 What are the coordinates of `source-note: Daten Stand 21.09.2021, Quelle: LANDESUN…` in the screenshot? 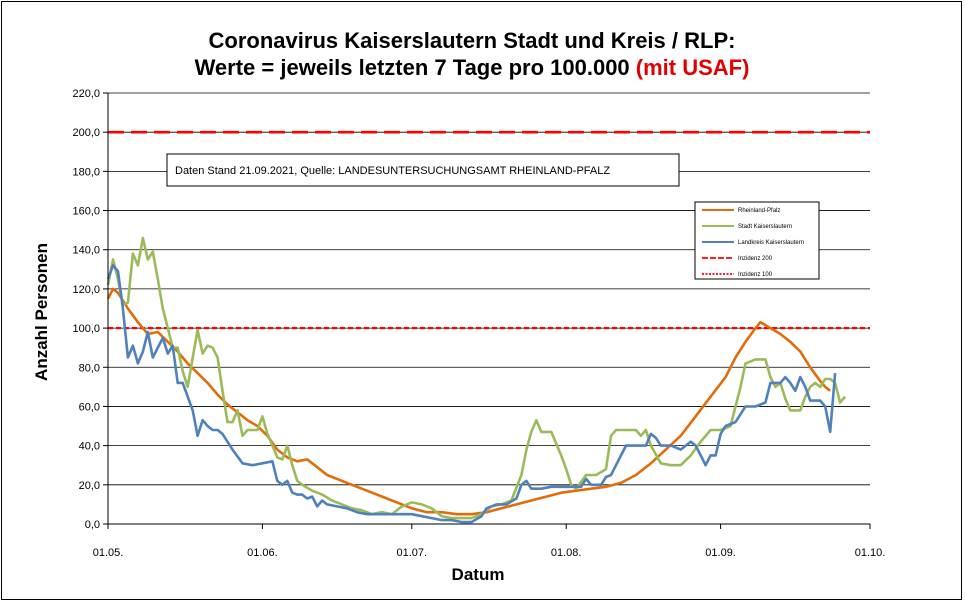 It's located at (423, 170).